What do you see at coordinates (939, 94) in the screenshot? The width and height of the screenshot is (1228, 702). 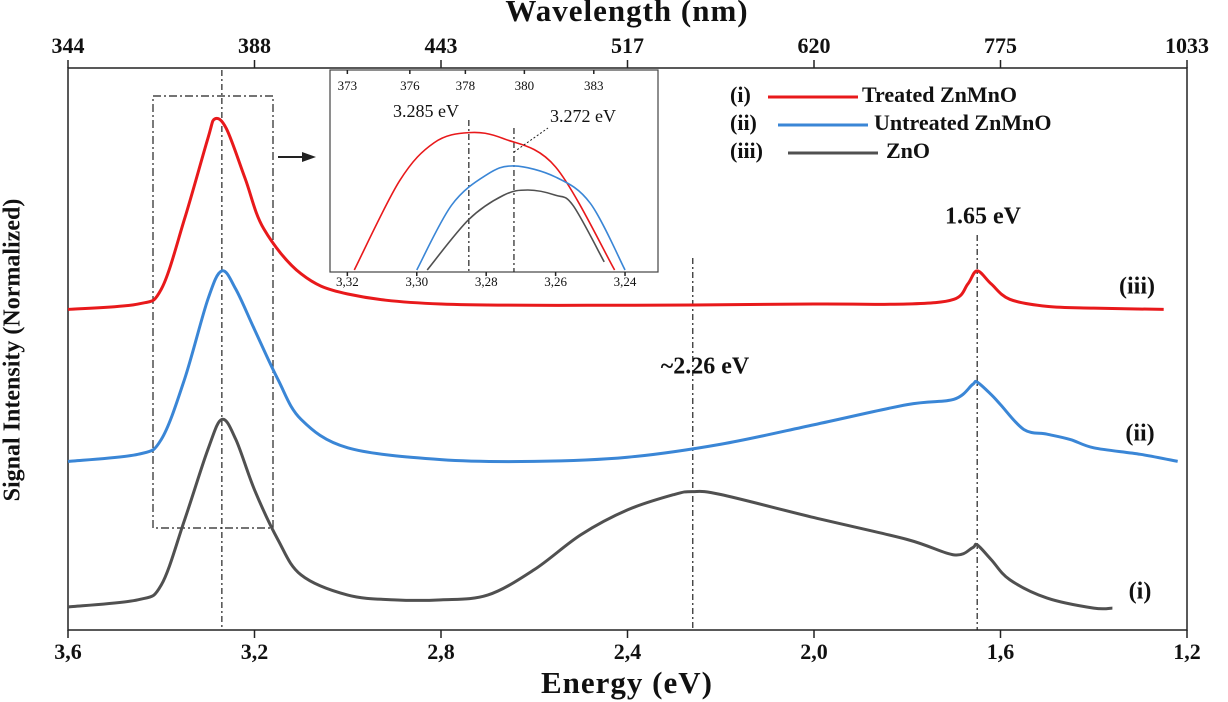 I see `legend-label: Treated ZnMnO` at bounding box center [939, 94].